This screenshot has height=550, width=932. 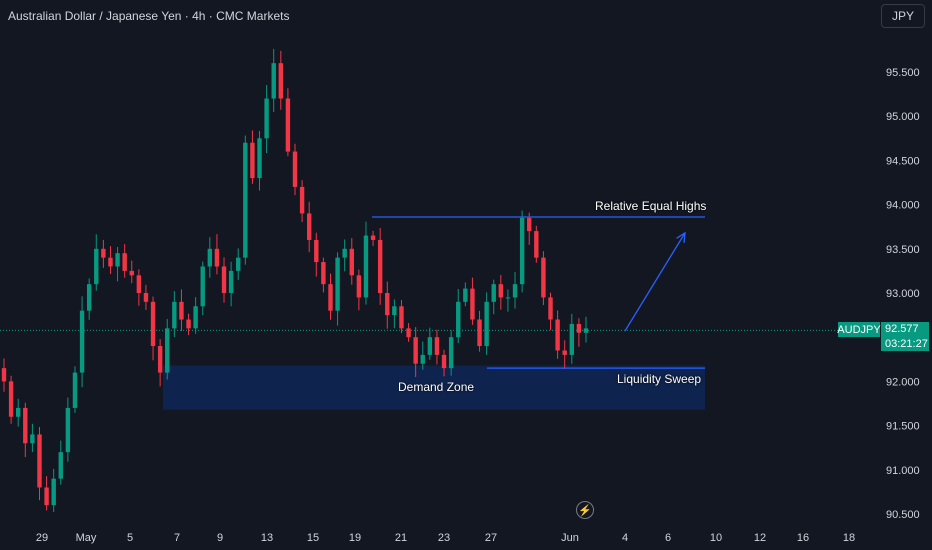 I want to click on x-tick-label: 12, so click(x=760, y=538).